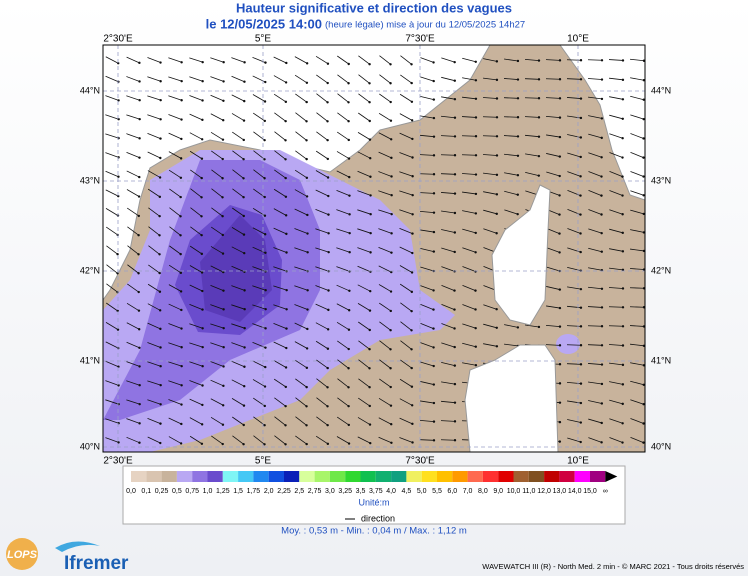  I want to click on arrow-shaft, so click(616, 307).